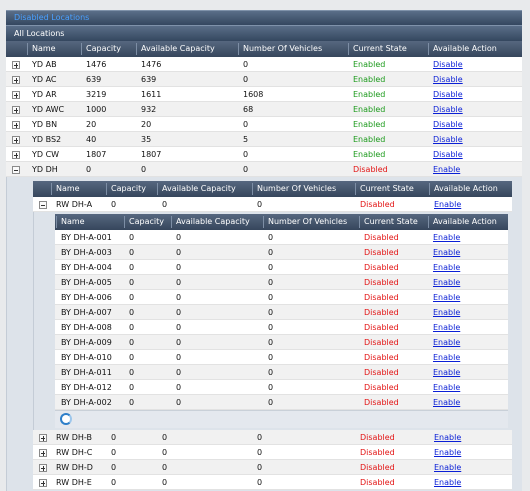 The image size is (530, 491). What do you see at coordinates (74, 437) in the screenshot?
I see `name-cell: RW DH-B` at bounding box center [74, 437].